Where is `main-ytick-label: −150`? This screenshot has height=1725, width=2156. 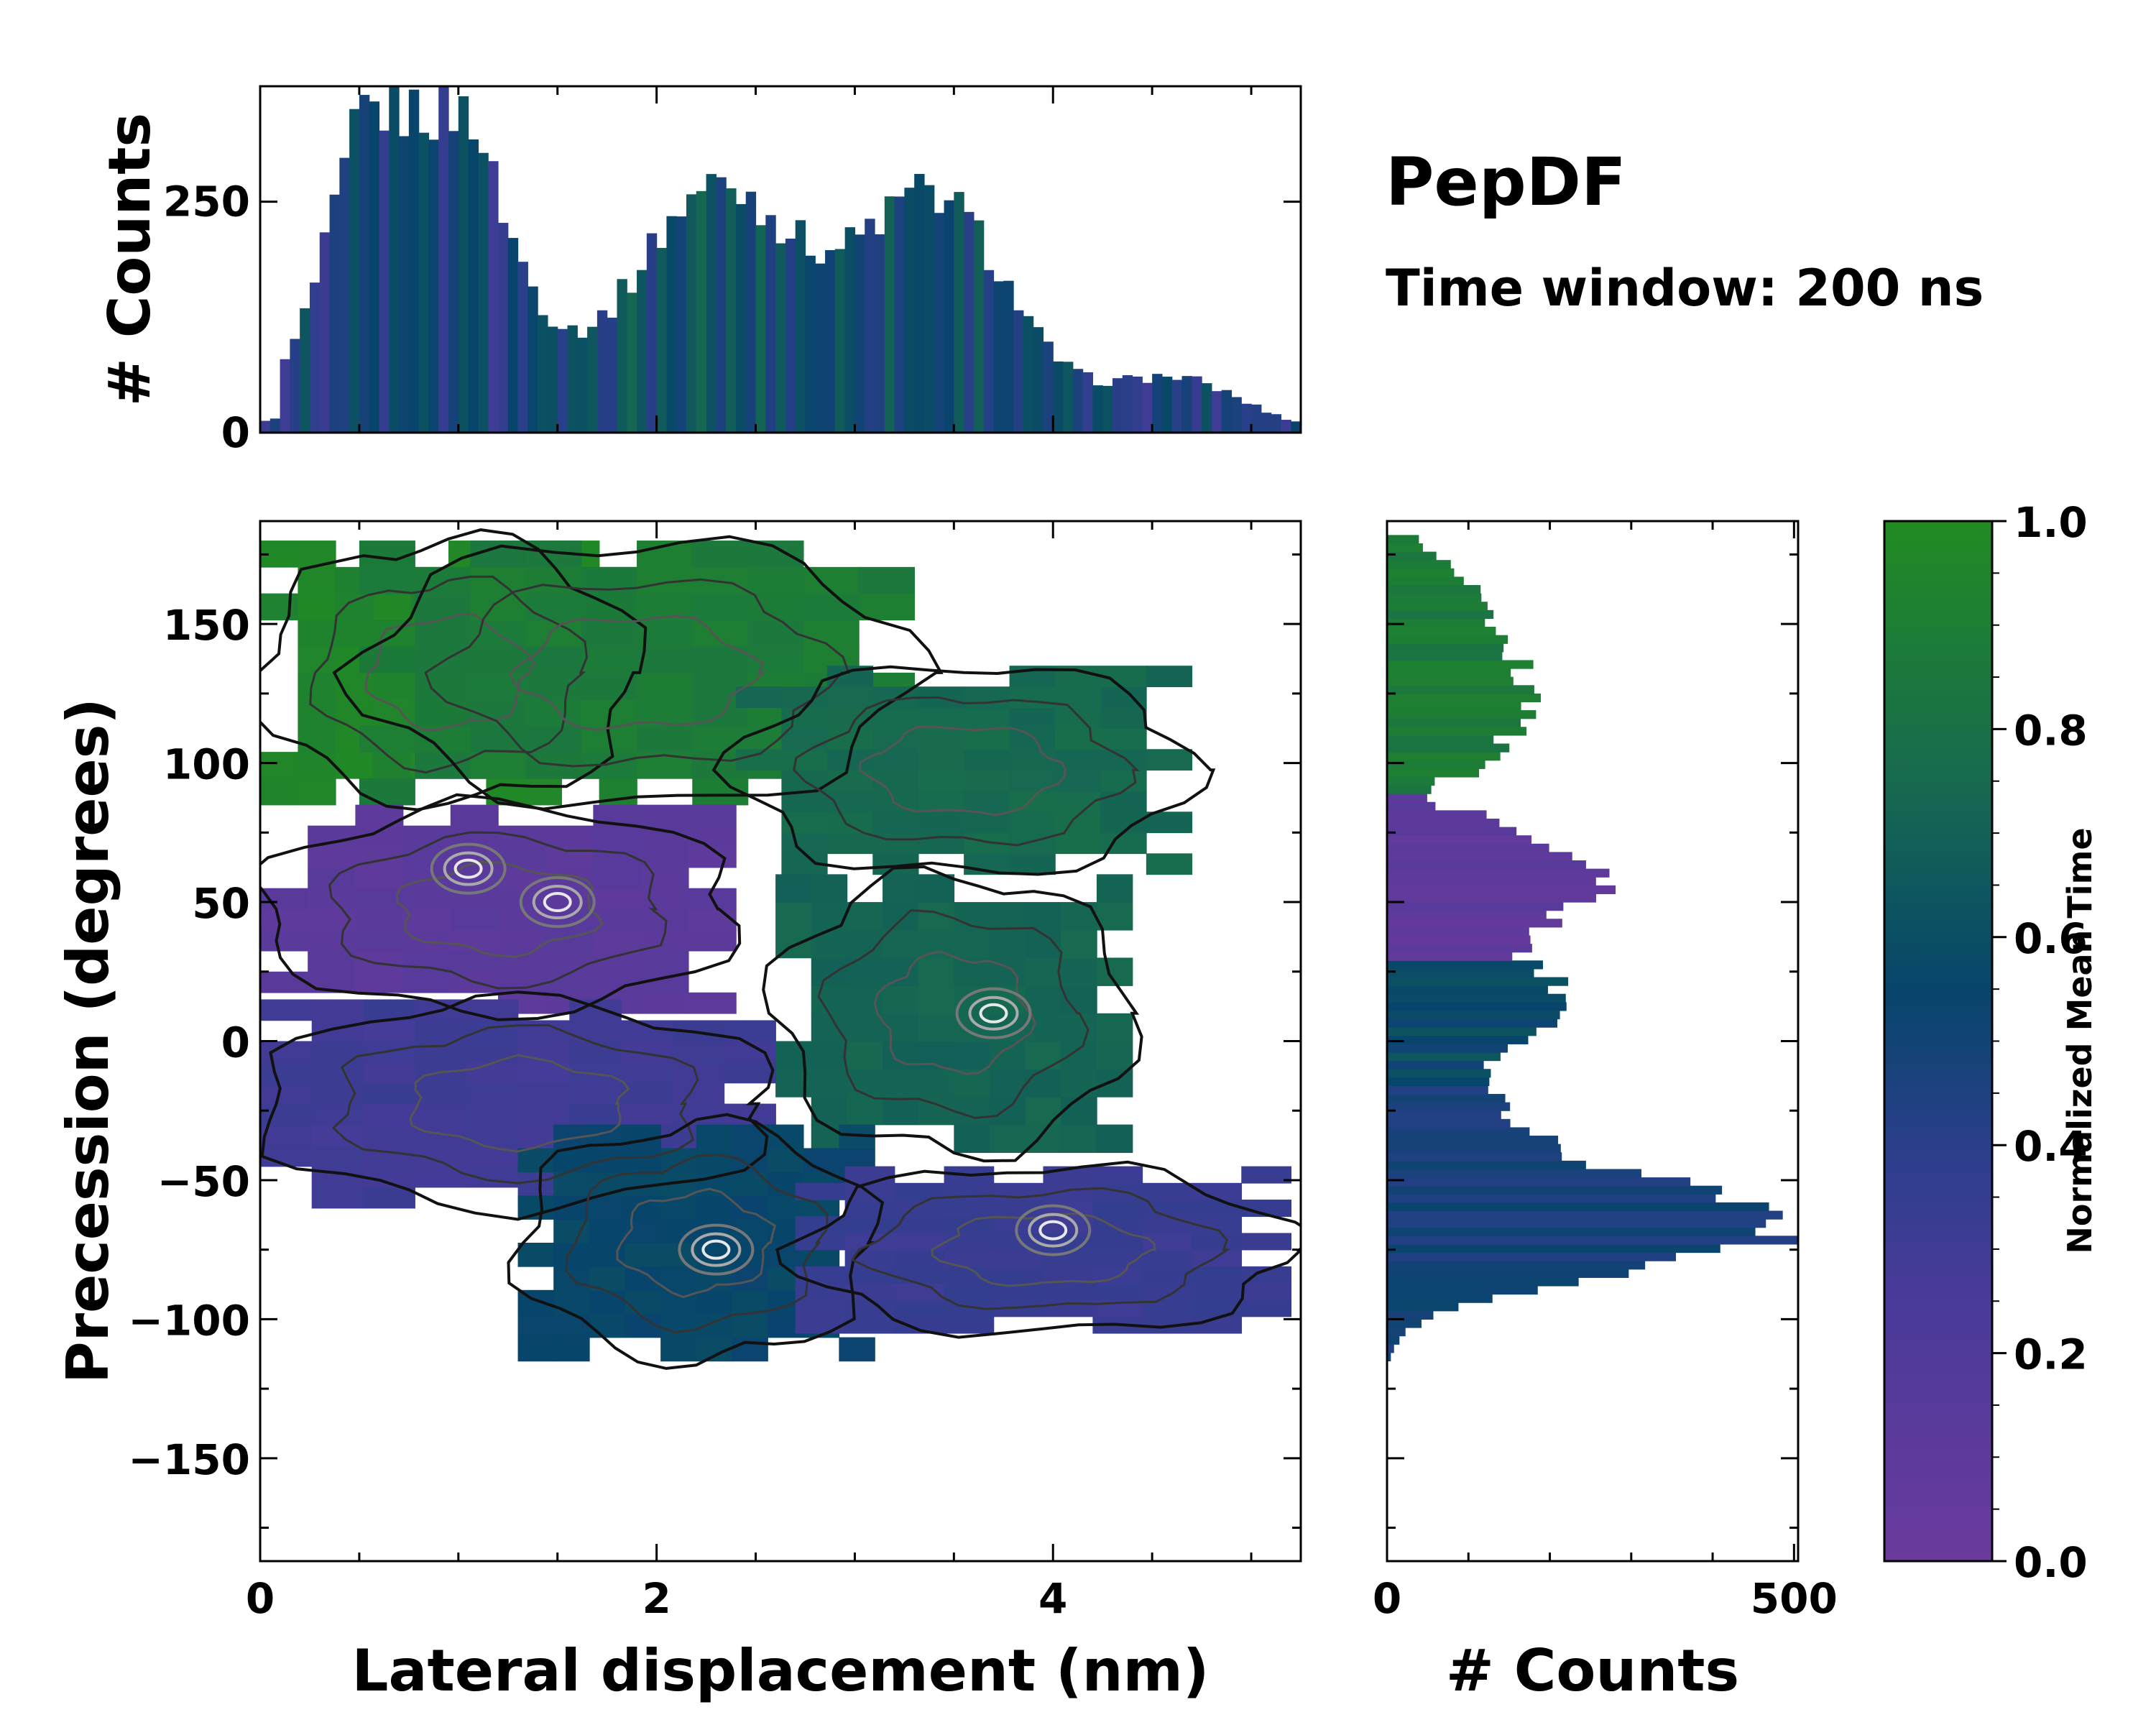
main-ytick-label: −150 is located at coordinates (189, 1459).